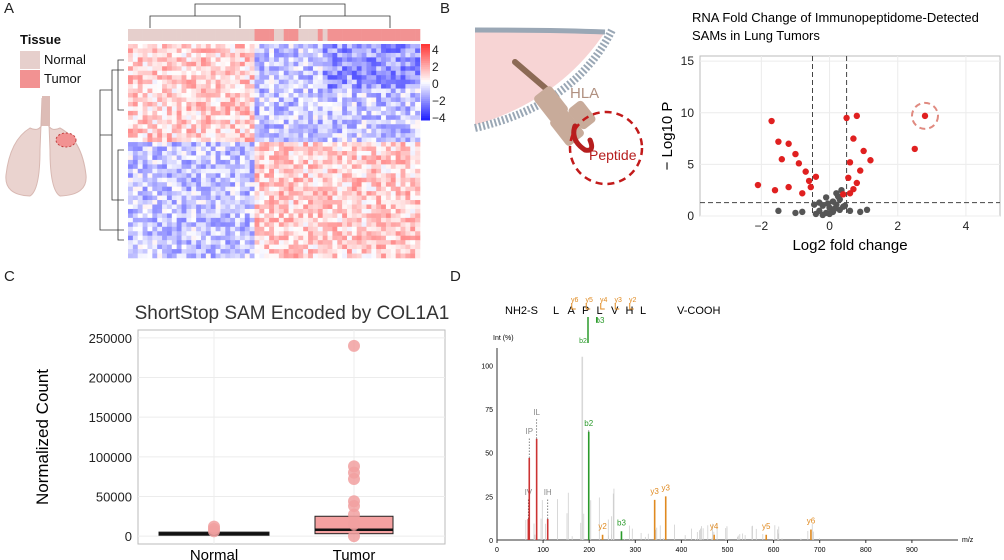 Image resolution: width=1004 pixels, height=560 pixels. What do you see at coordinates (829, 226) in the screenshot?
I see `volcano-x-tick: 0` at bounding box center [829, 226].